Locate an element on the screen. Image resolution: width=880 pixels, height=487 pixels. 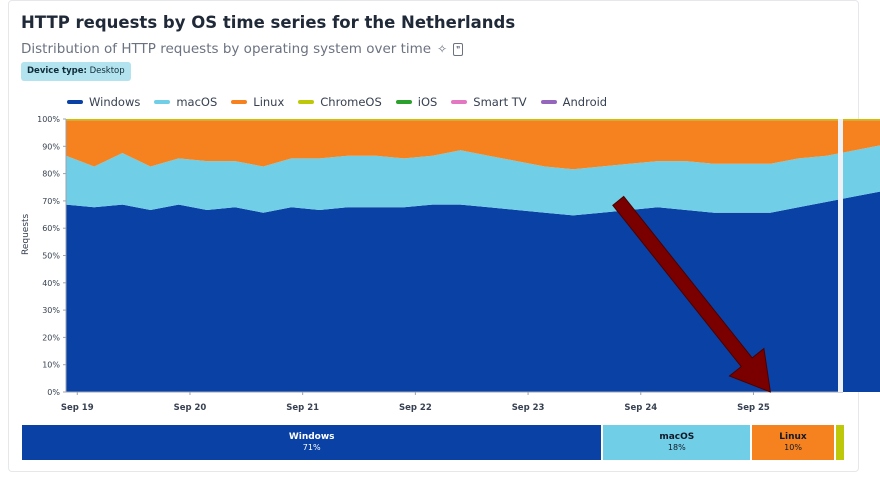
summary-percent: 71% is located at coordinates (311, 447).